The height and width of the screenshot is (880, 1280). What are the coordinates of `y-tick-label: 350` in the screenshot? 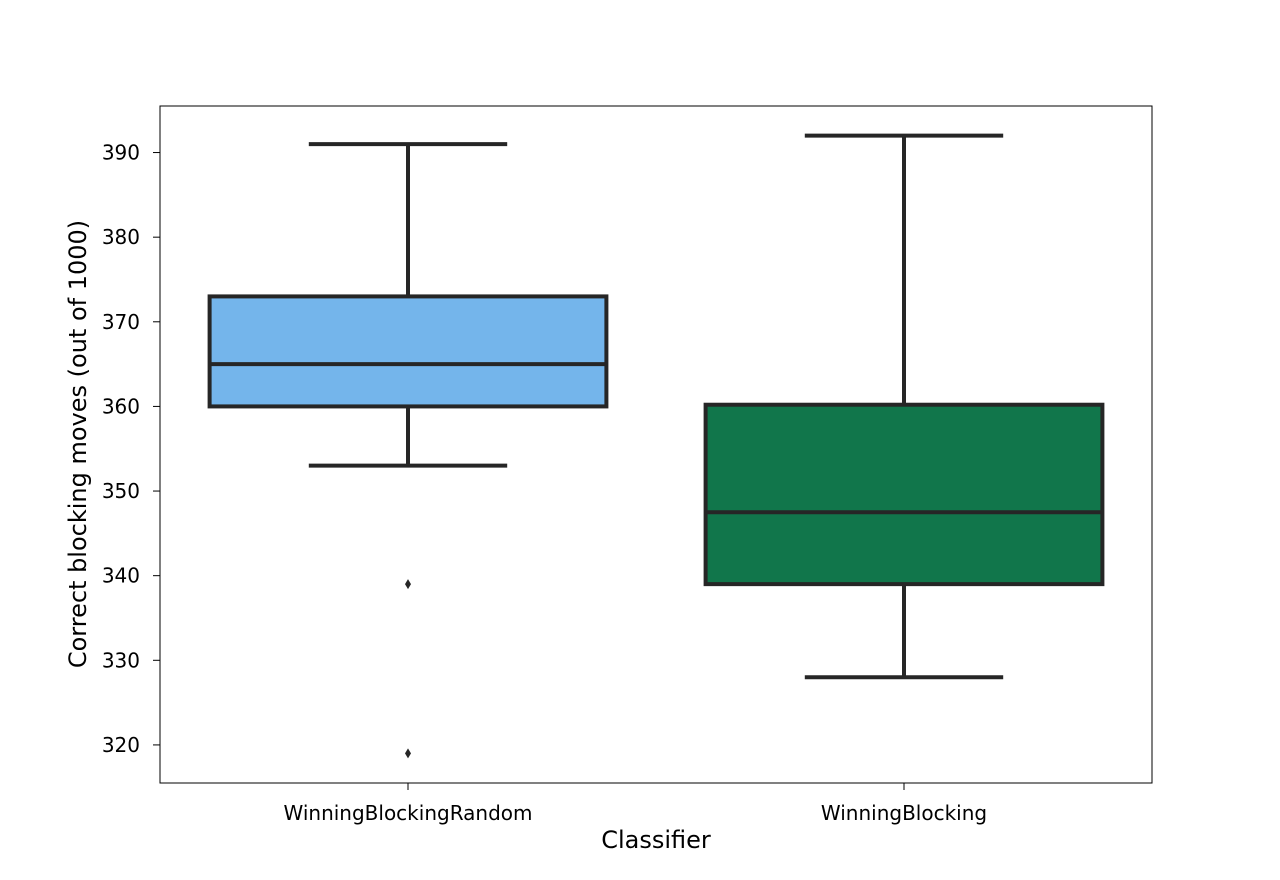 It's located at (121, 491).